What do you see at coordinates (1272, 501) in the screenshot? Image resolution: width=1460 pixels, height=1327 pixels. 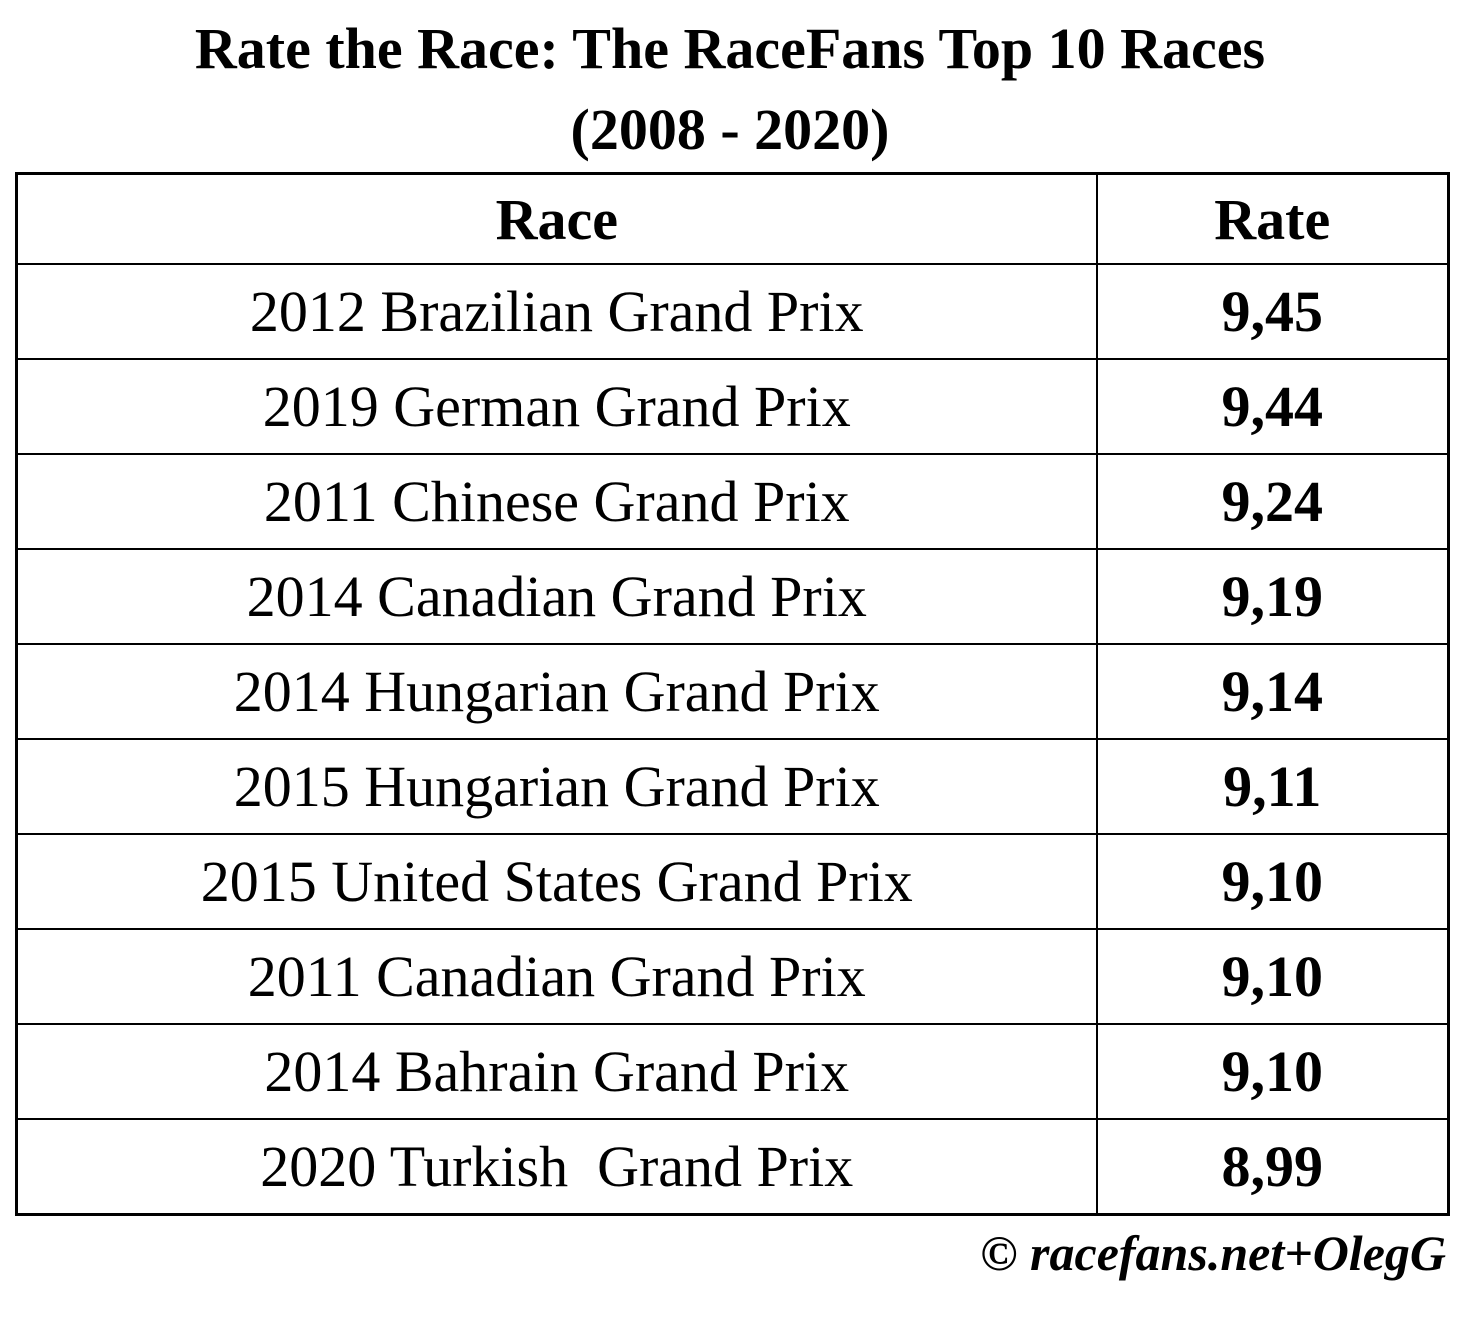 I see `rate-cell: 9,24` at bounding box center [1272, 501].